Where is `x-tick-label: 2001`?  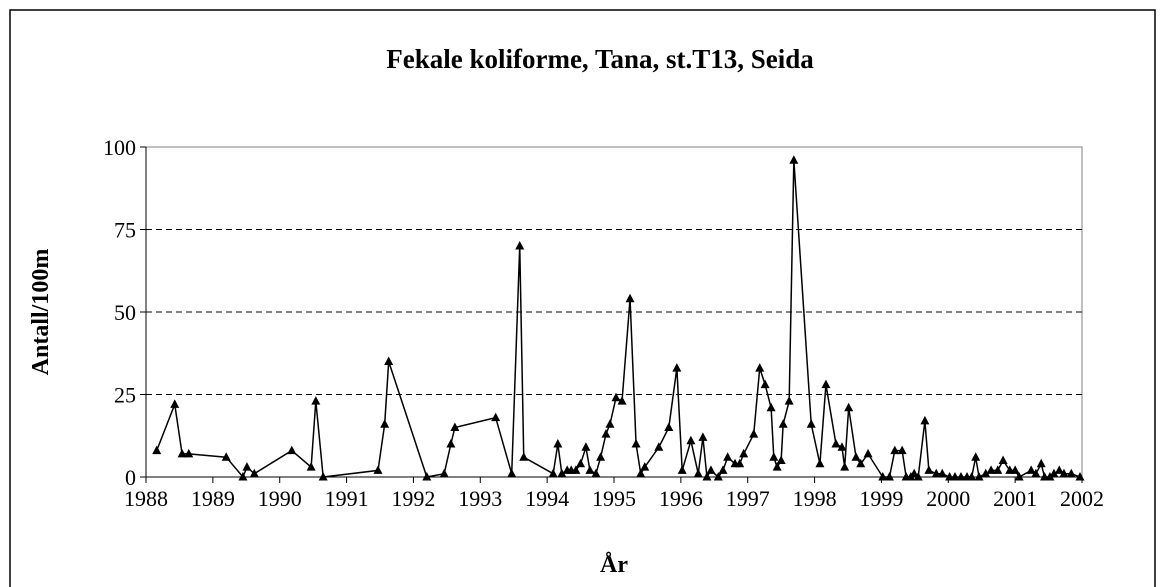
x-tick-label: 2001 is located at coordinates (1015, 498).